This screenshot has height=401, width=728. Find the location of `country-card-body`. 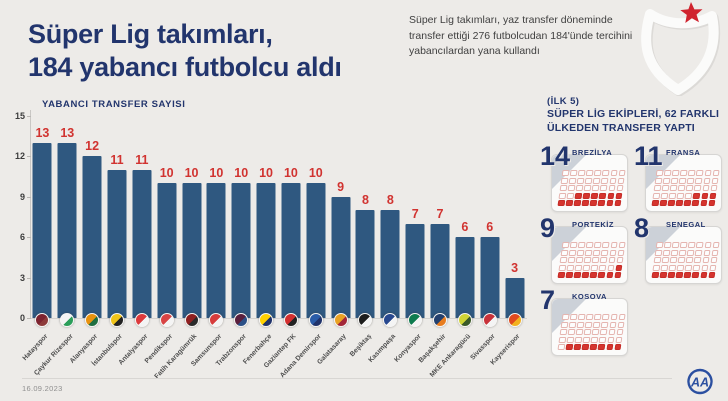

country-card-body is located at coordinates (683, 183).